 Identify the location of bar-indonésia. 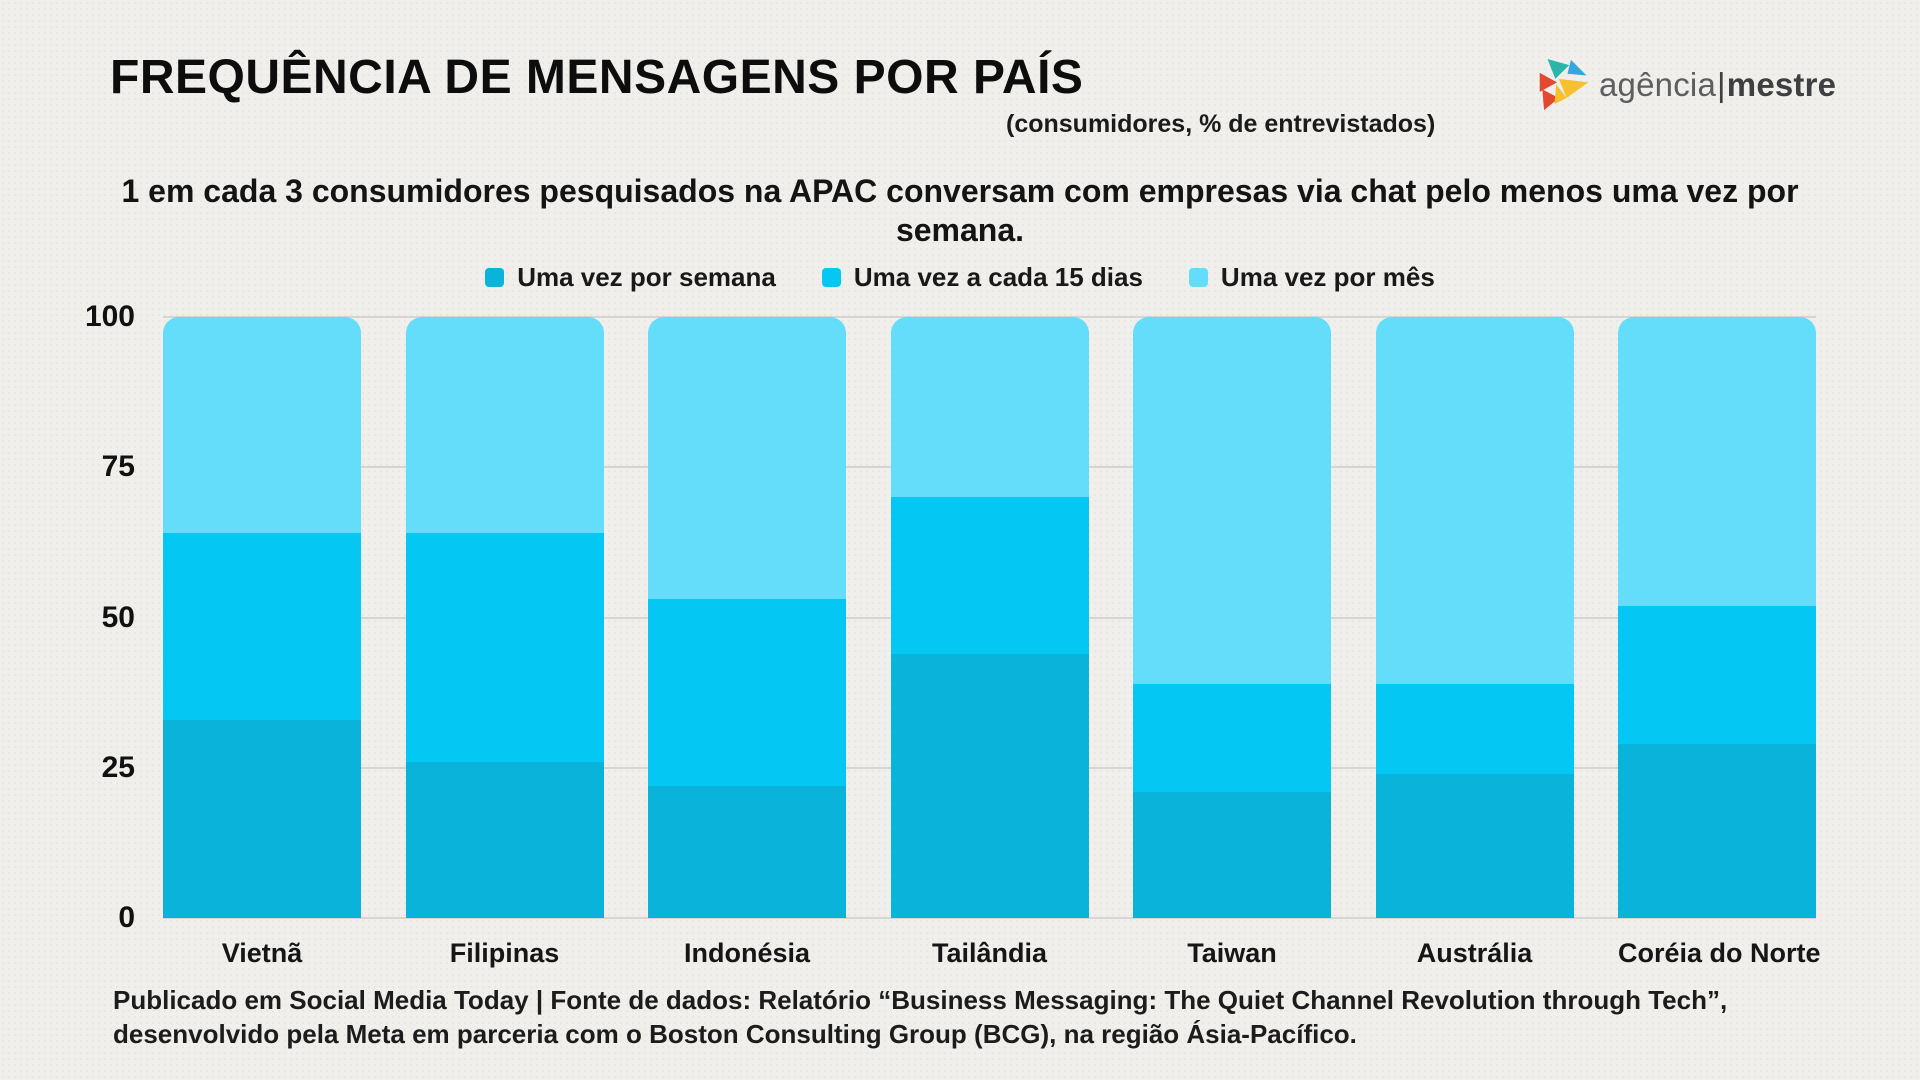
(747, 617).